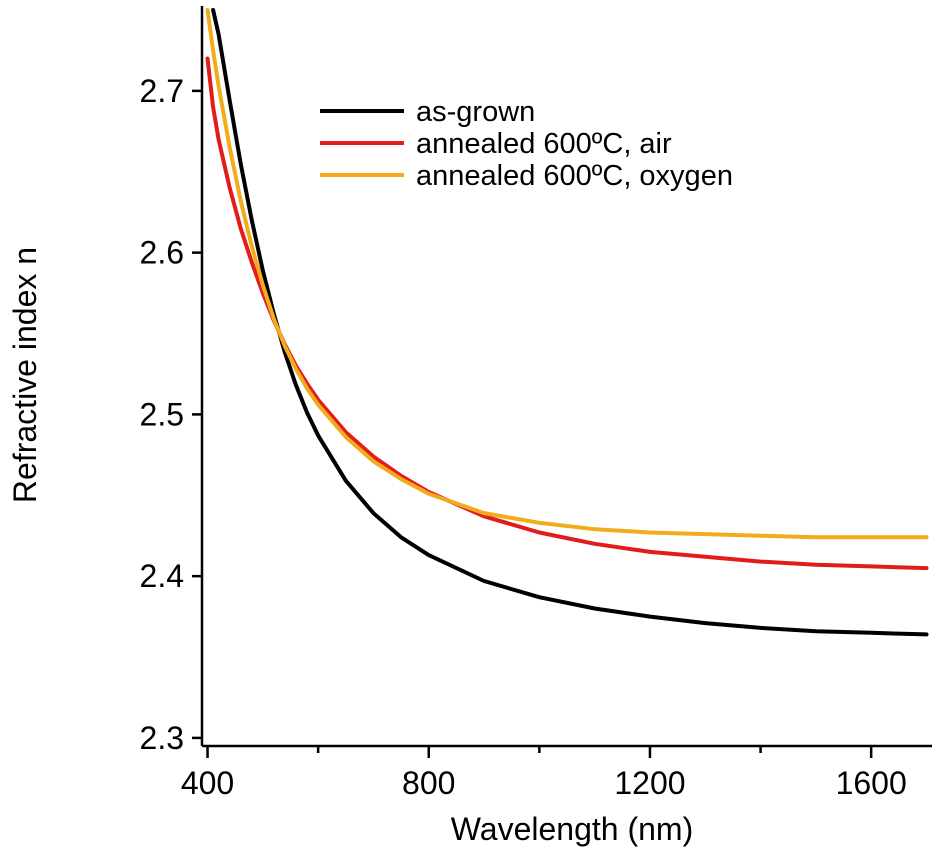 The height and width of the screenshot is (847, 942). What do you see at coordinates (475, 112) in the screenshot?
I see `legend-label-0: as-grown` at bounding box center [475, 112].